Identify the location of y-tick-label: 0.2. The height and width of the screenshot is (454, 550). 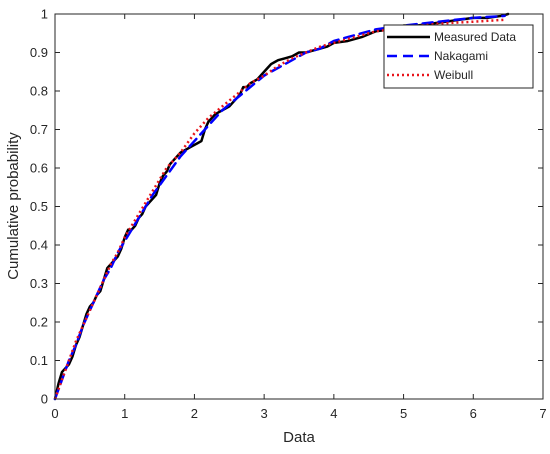
(39, 322).